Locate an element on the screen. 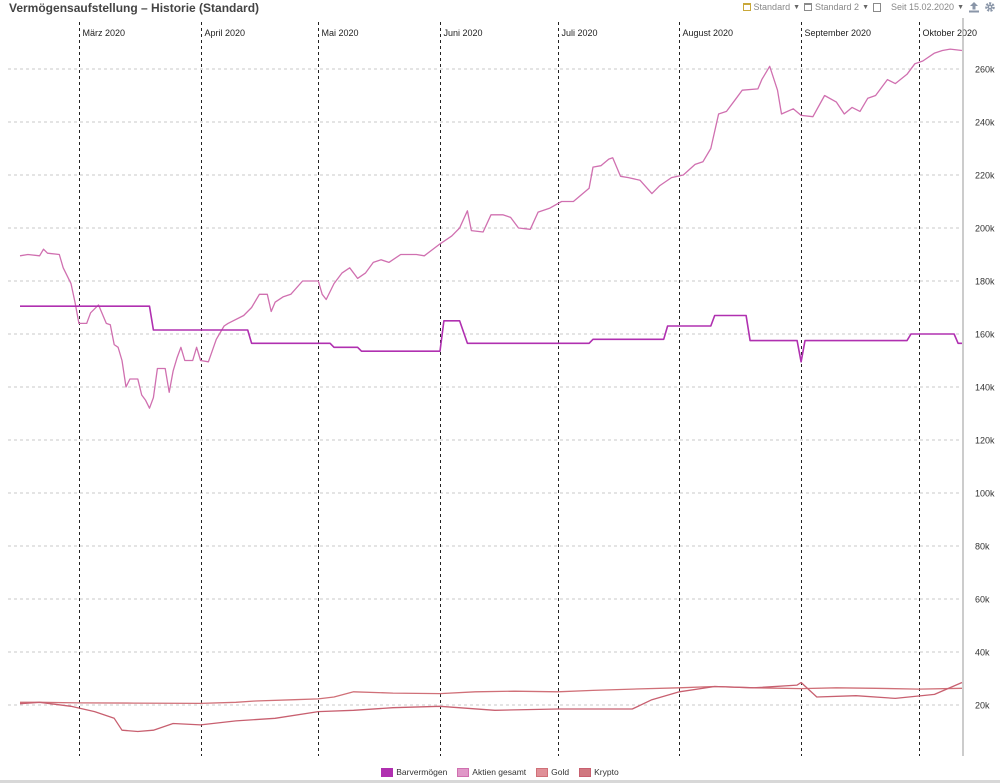 The height and width of the screenshot is (783, 1000). gear-icon is located at coordinates (990, 7).